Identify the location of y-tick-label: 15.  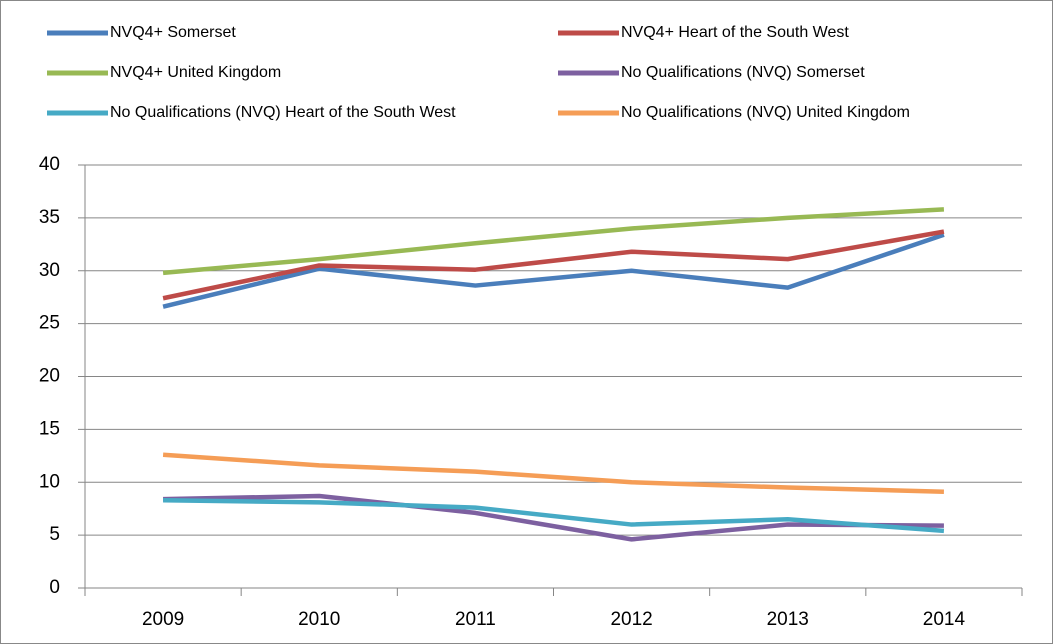
(49, 428).